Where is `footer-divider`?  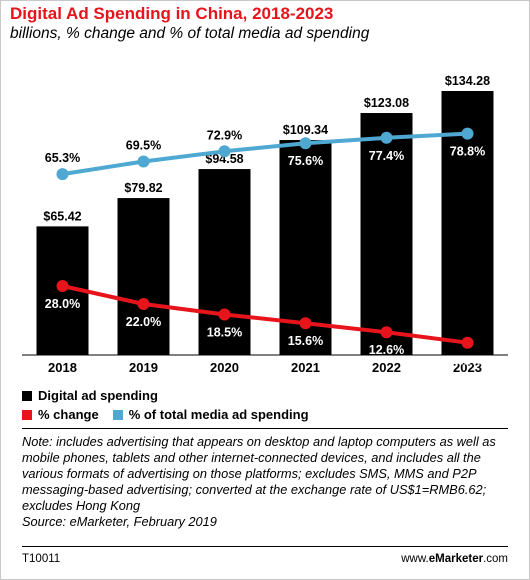
footer-divider is located at coordinates (265, 546).